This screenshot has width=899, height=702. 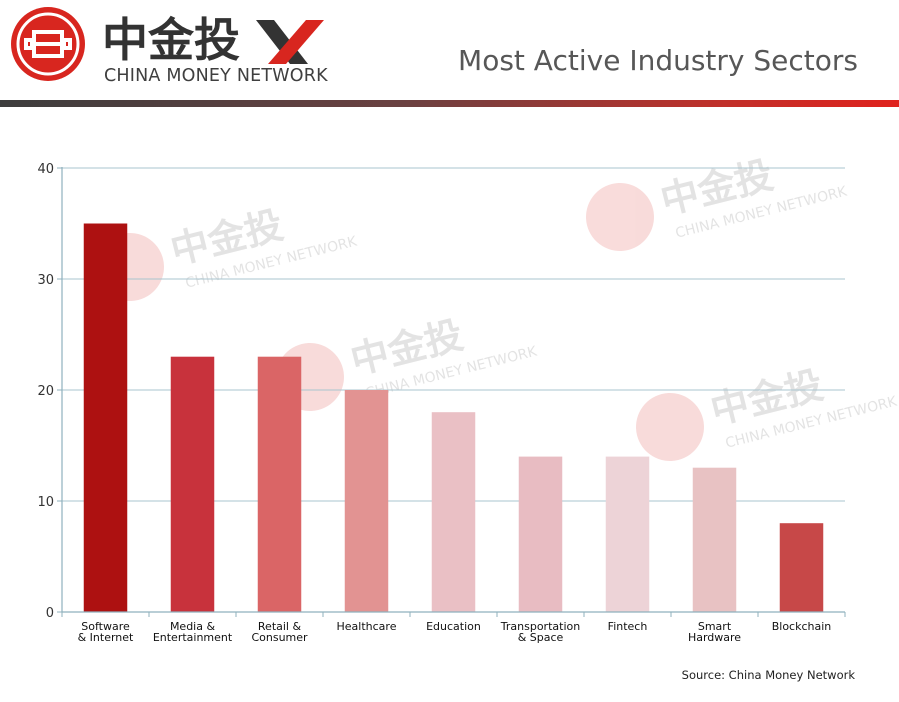 I want to click on page-title: Most Active Industry Sectors, so click(x=658, y=60).